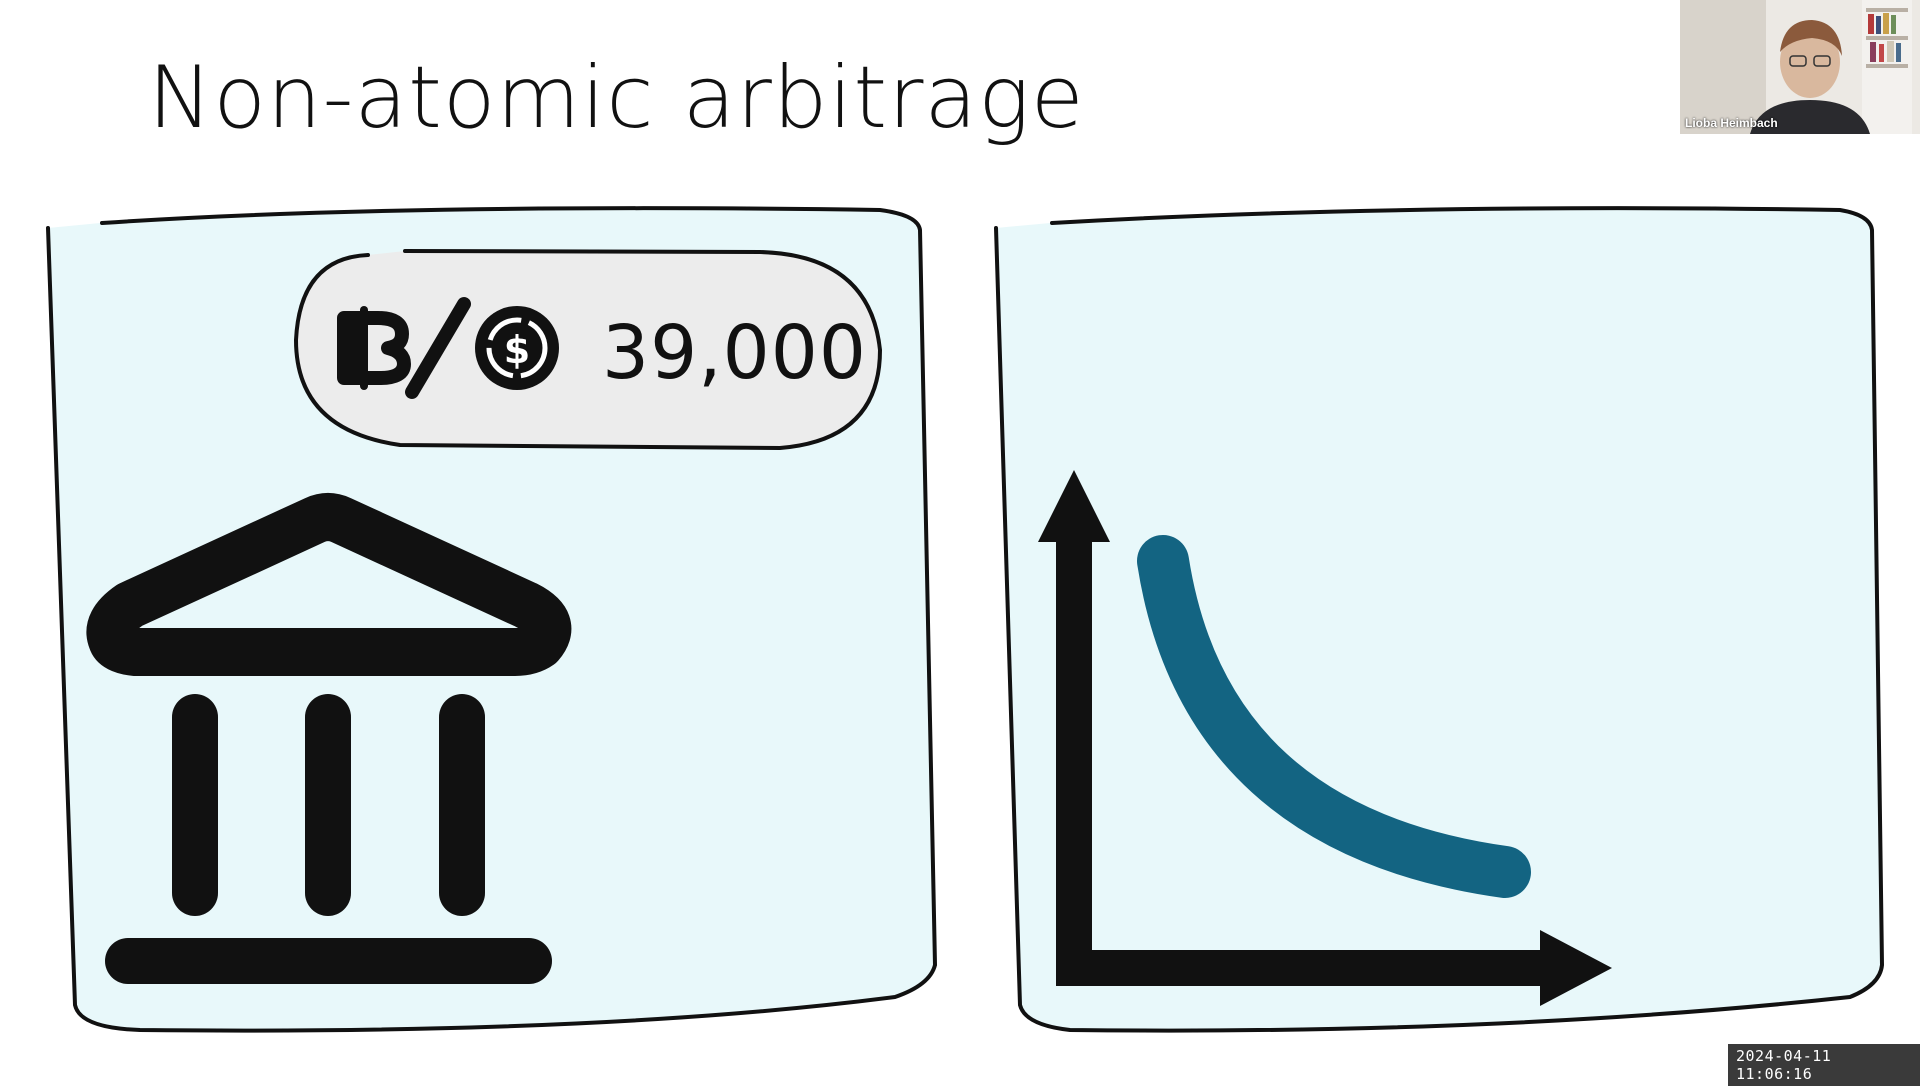  Describe the element at coordinates (588, 350) in the screenshot. I see `price-badge: $ 39,000` at that location.